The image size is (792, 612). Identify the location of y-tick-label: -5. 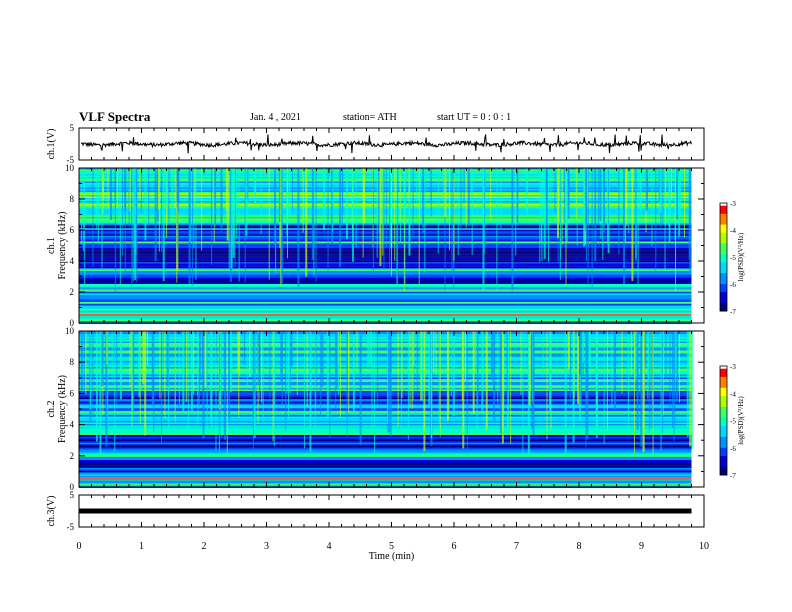
(71, 527).